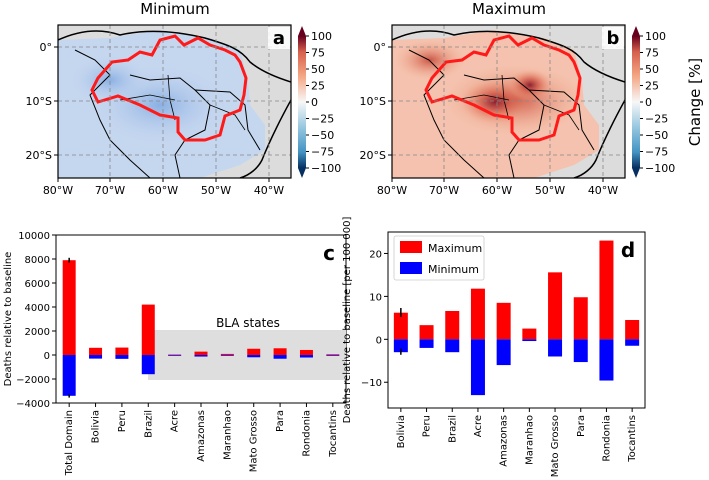 This screenshot has width=709, height=480. What do you see at coordinates (371, 383) in the screenshot?
I see `y-tick-label: −10` at bounding box center [371, 383].